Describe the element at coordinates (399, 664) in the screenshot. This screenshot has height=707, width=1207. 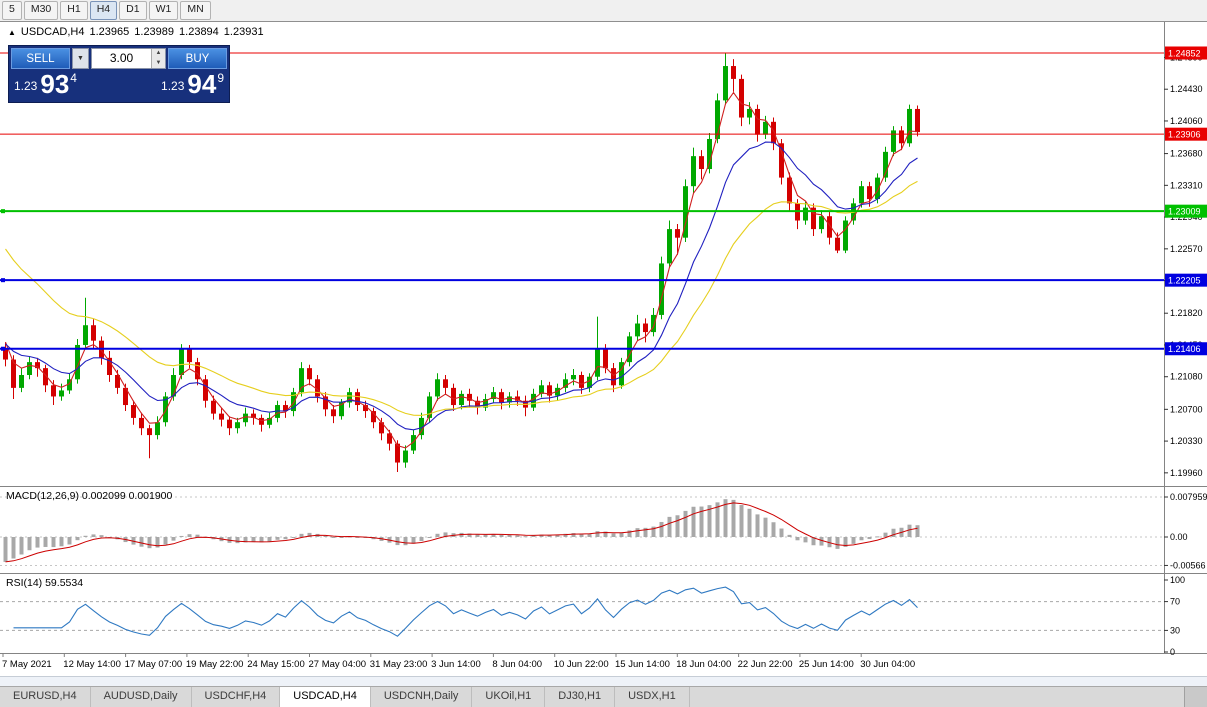
I see `svg-text: 31 May 23:00` at that location.